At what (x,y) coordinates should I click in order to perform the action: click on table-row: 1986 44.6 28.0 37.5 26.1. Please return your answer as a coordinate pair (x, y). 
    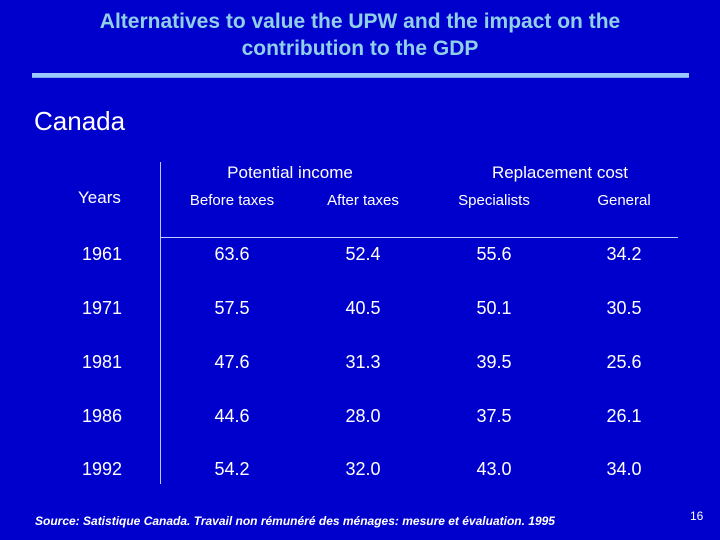
    Looking at the image, I should click on (360, 418).